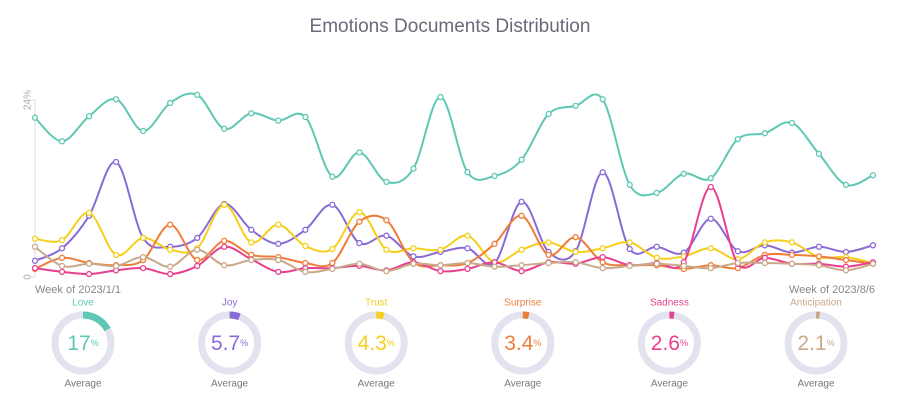 The height and width of the screenshot is (403, 900). What do you see at coordinates (96, 321) in the screenshot?
I see `donut-arc` at bounding box center [96, 321].